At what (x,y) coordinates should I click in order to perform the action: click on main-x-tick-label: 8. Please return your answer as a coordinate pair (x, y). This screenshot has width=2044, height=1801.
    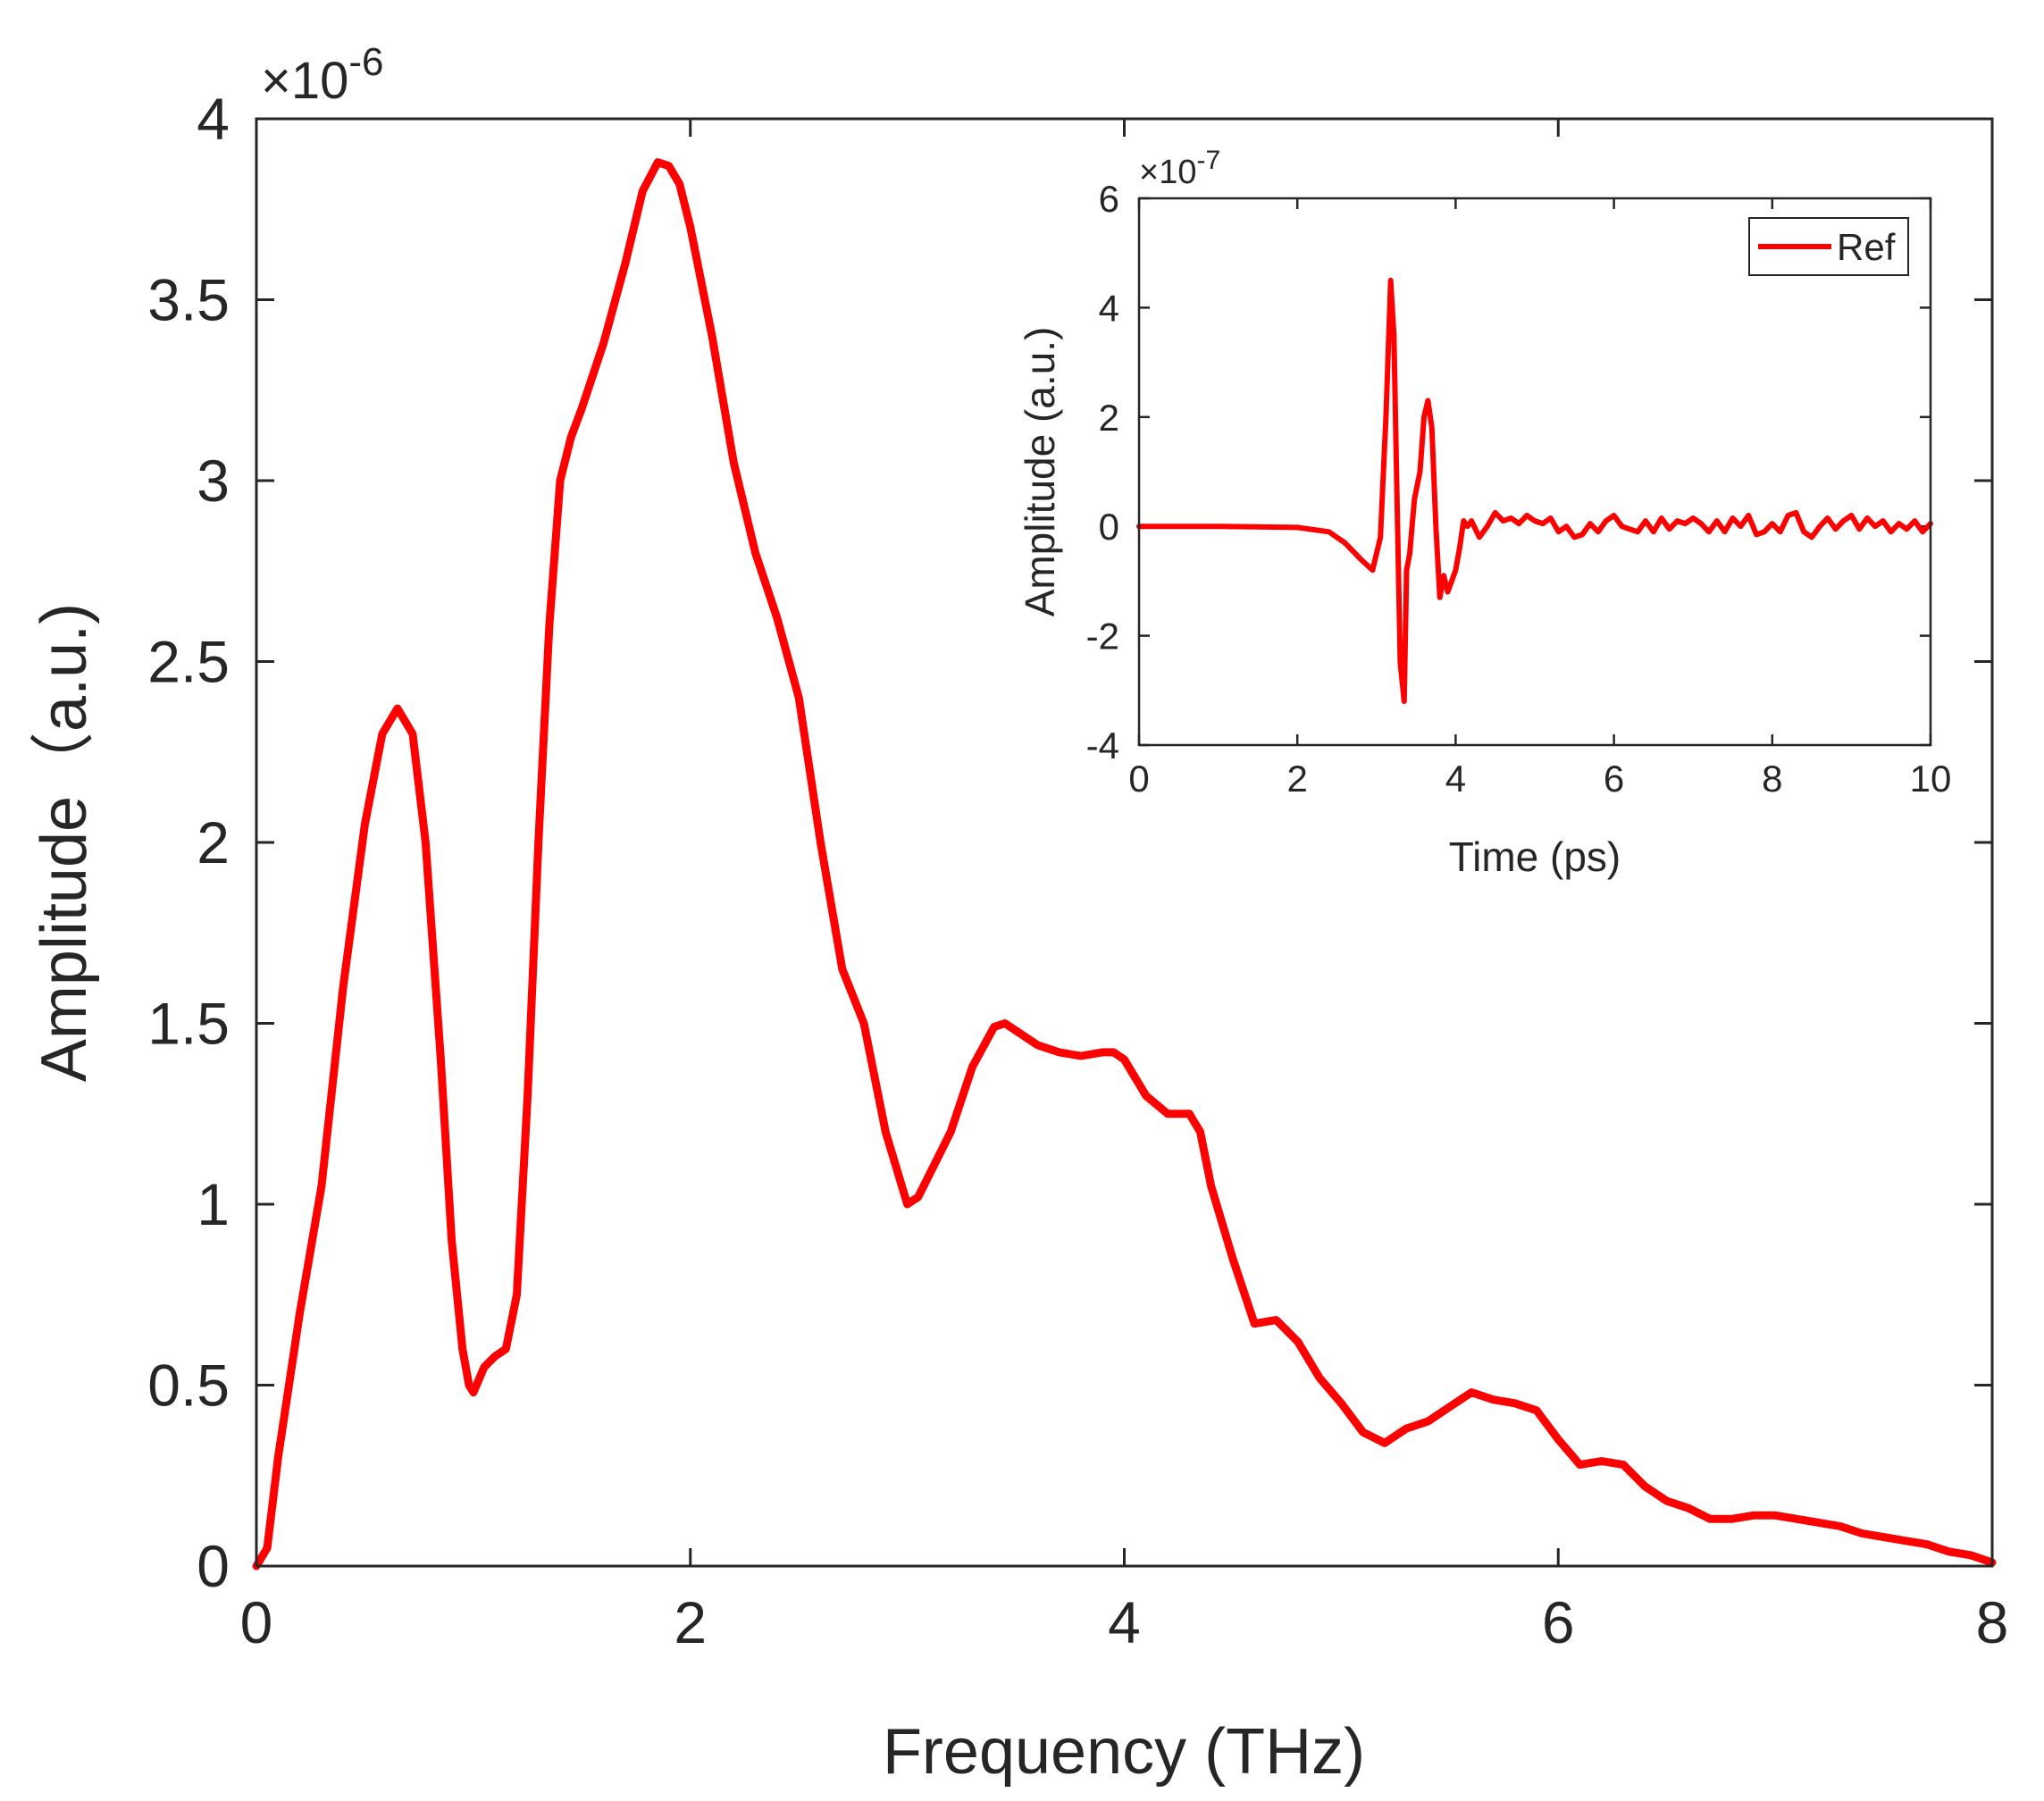
    Looking at the image, I should click on (1992, 1622).